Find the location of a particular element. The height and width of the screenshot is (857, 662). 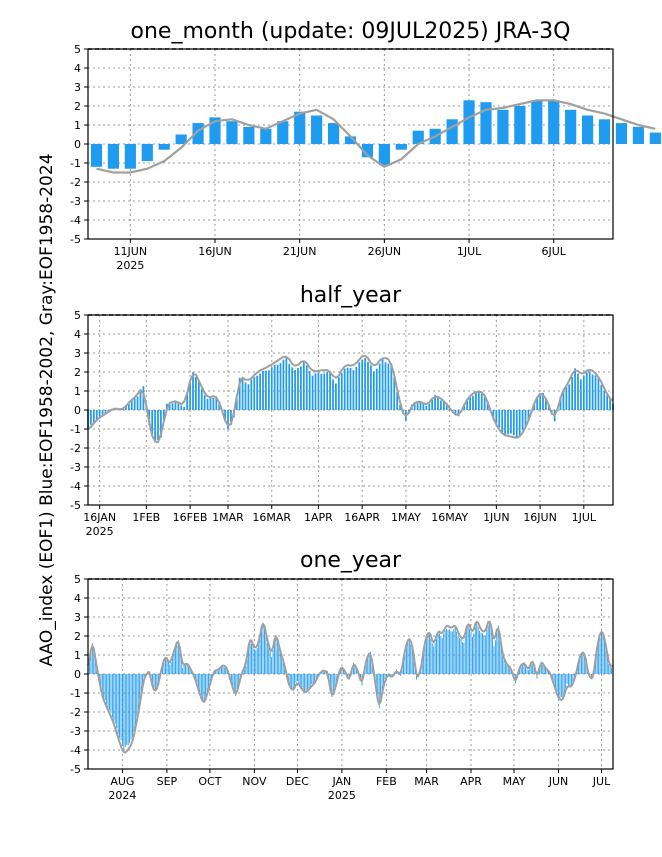

y-tick-label: 4 is located at coordinates (77, 68).